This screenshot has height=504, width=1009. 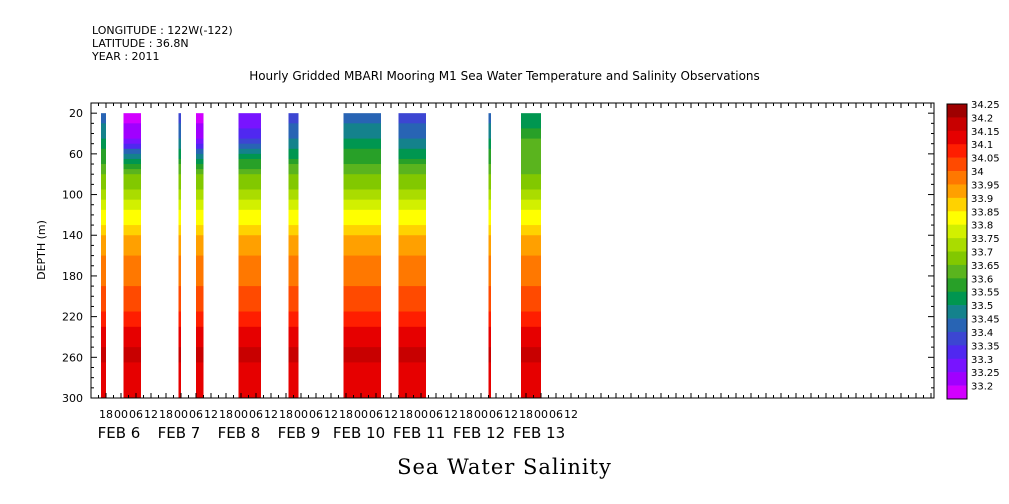 What do you see at coordinates (436, 414) in the screenshot?
I see `x-tick-label: 06` at bounding box center [436, 414].